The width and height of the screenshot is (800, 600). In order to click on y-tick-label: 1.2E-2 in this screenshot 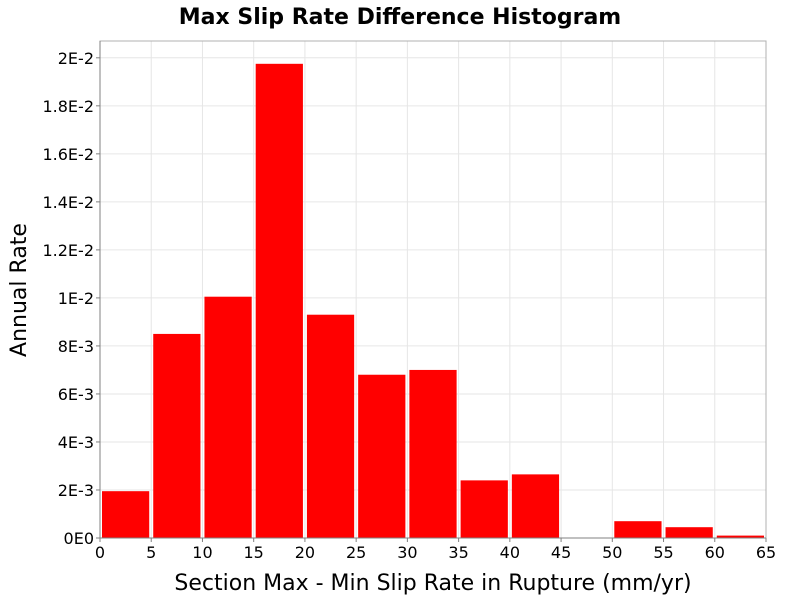, I will do `click(68, 250)`.